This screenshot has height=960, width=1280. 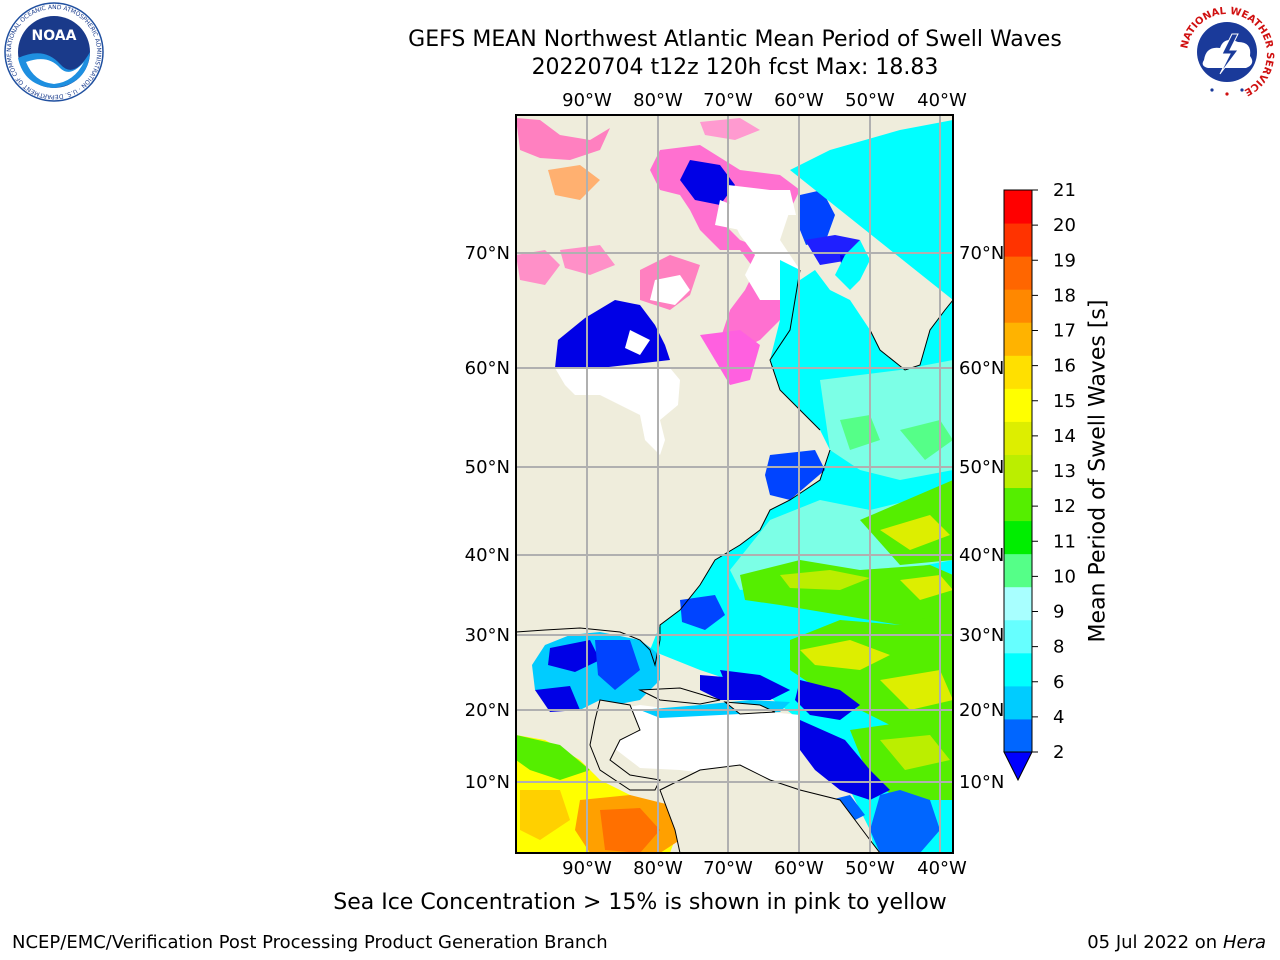 What do you see at coordinates (1064, 436) in the screenshot?
I see `colorbar-tick-label: 14` at bounding box center [1064, 436].